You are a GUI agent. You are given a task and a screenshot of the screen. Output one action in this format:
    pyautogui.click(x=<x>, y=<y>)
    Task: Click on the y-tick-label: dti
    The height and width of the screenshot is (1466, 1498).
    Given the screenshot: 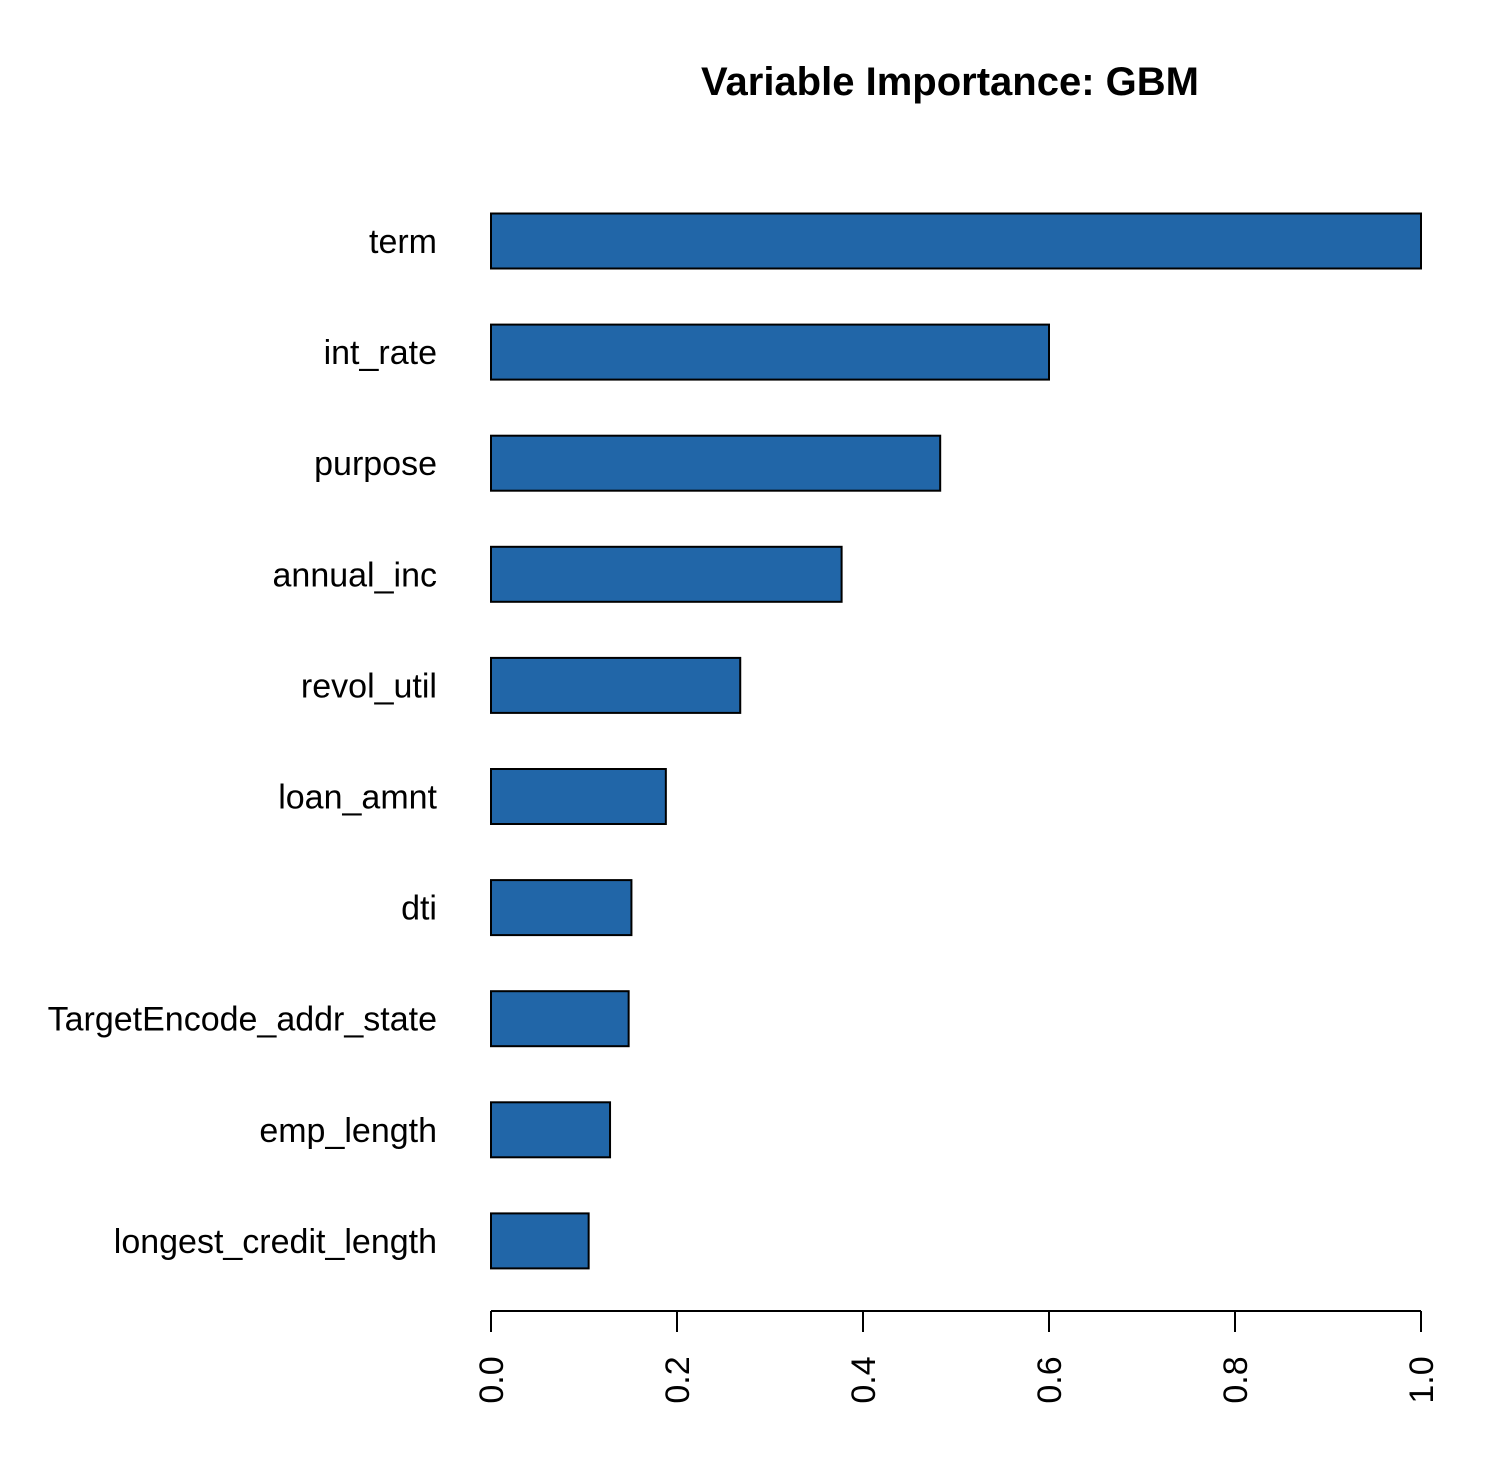 What is the action you would take?
    pyautogui.click(x=419, y=909)
    